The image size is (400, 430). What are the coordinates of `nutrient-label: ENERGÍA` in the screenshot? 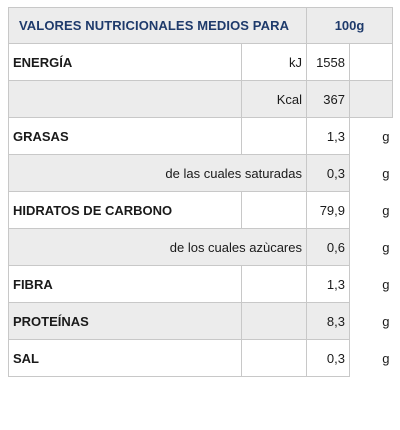 It's located at (125, 62).